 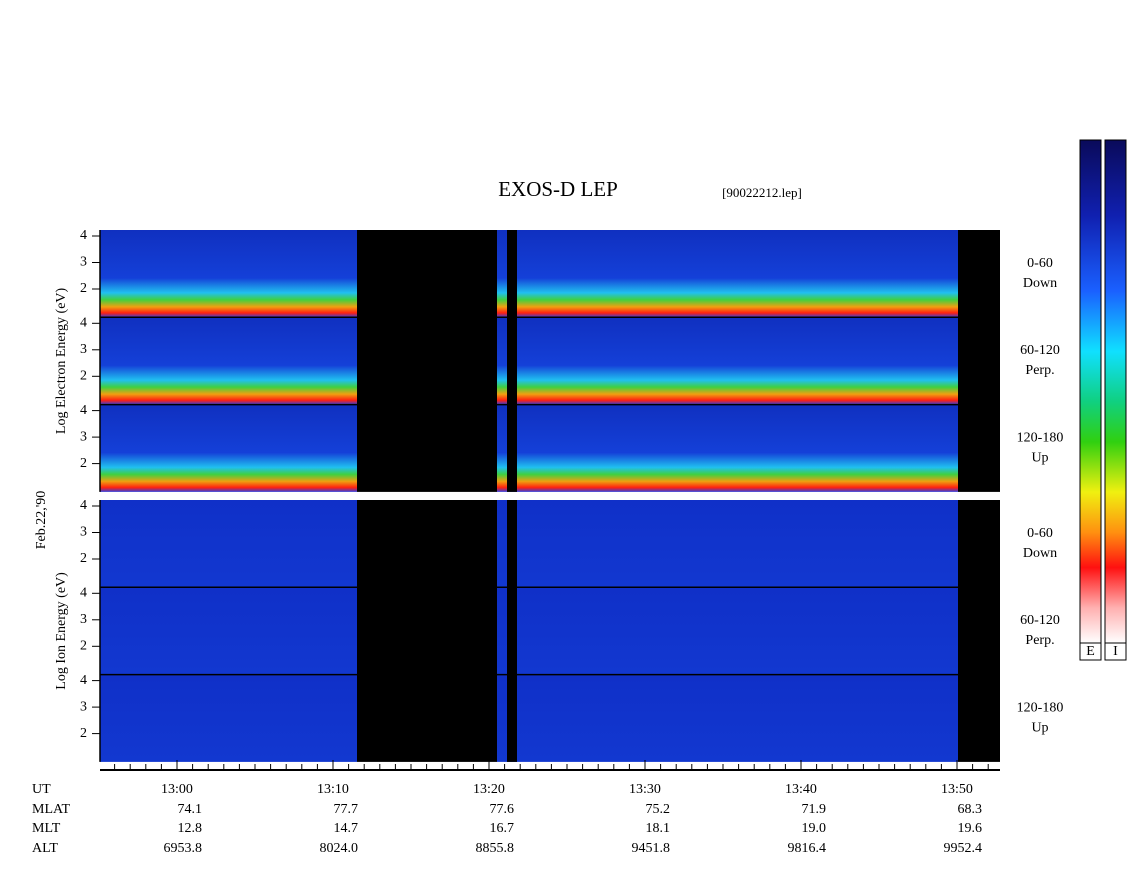 What do you see at coordinates (41, 789) in the screenshot?
I see `ephemeris-label: UT` at bounding box center [41, 789].